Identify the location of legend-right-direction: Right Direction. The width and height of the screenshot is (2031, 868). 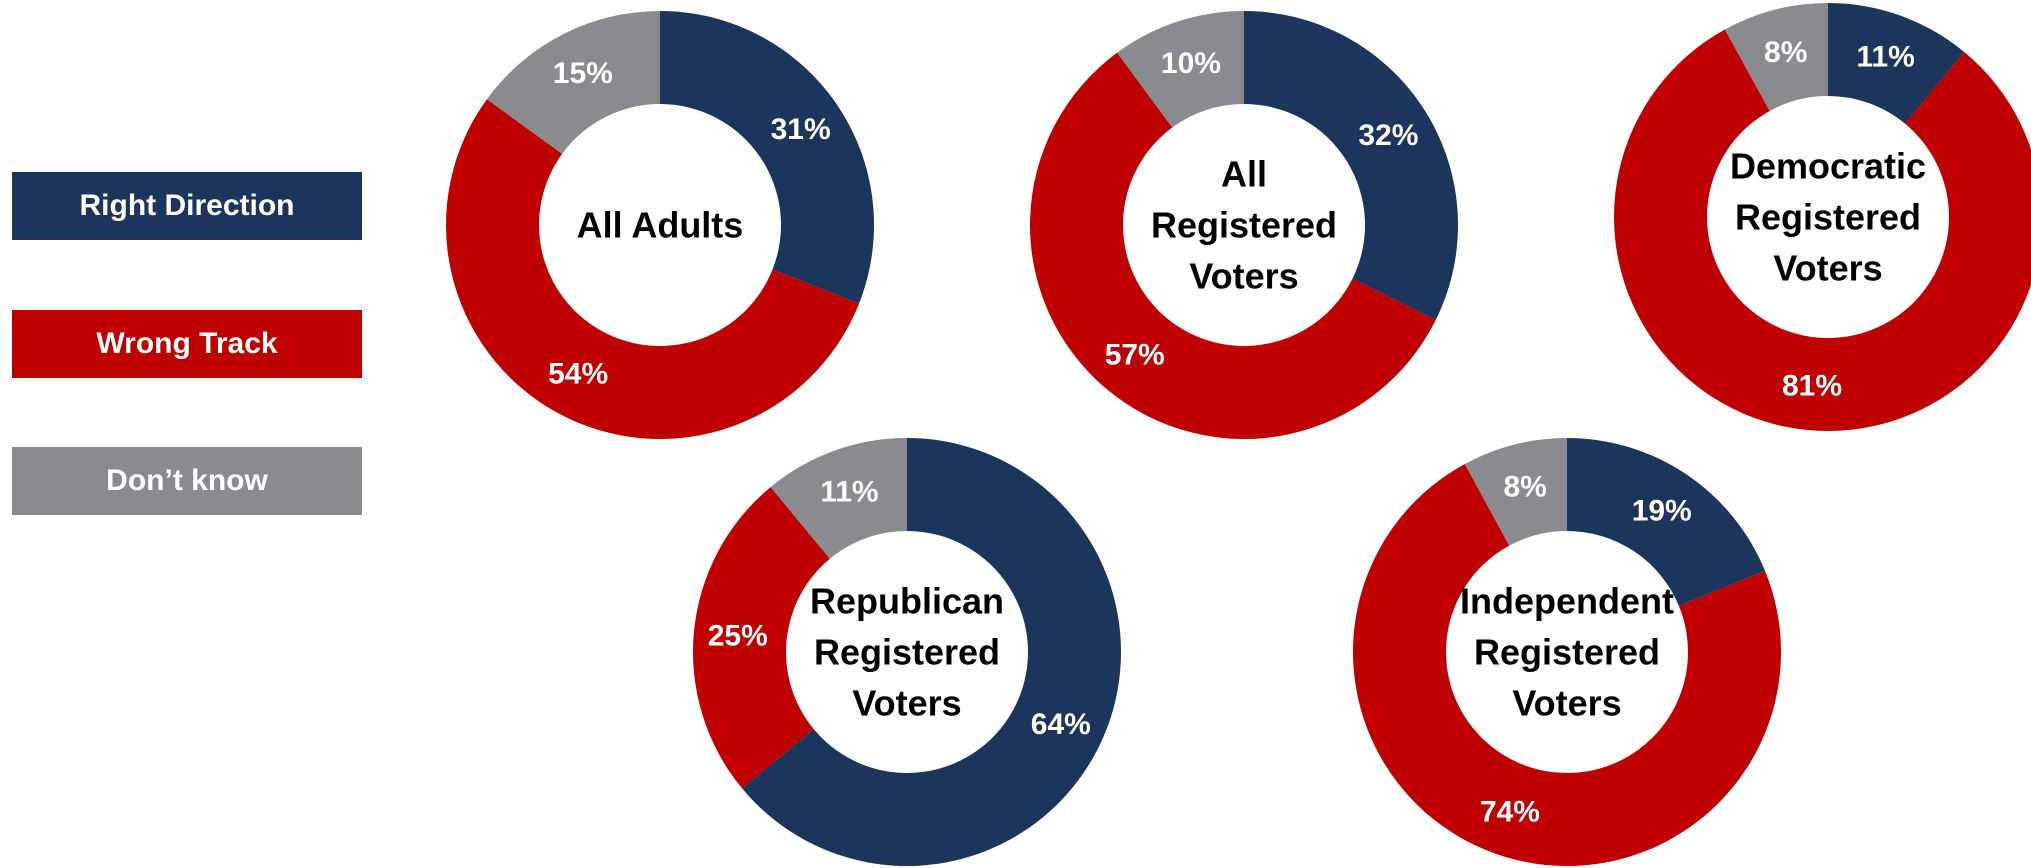
(187, 206).